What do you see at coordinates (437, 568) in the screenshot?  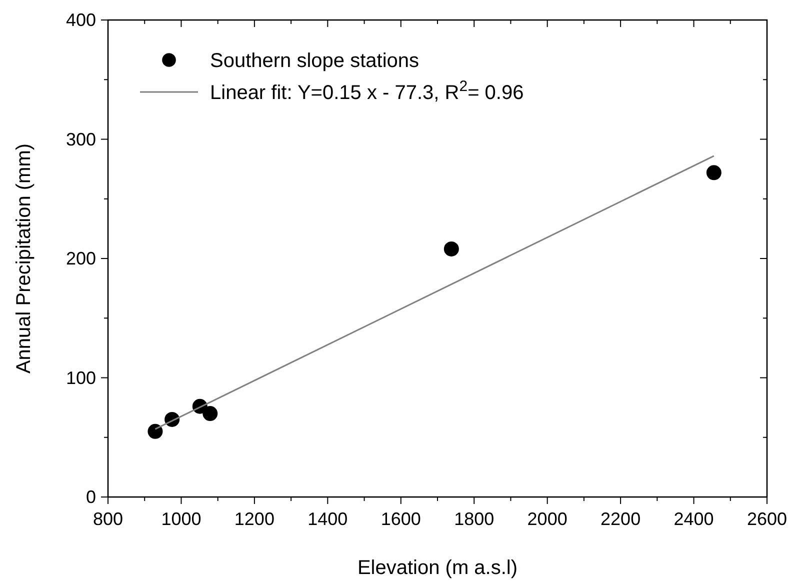 I see `x-axis-title: Elevation (m a.s.l)` at bounding box center [437, 568].